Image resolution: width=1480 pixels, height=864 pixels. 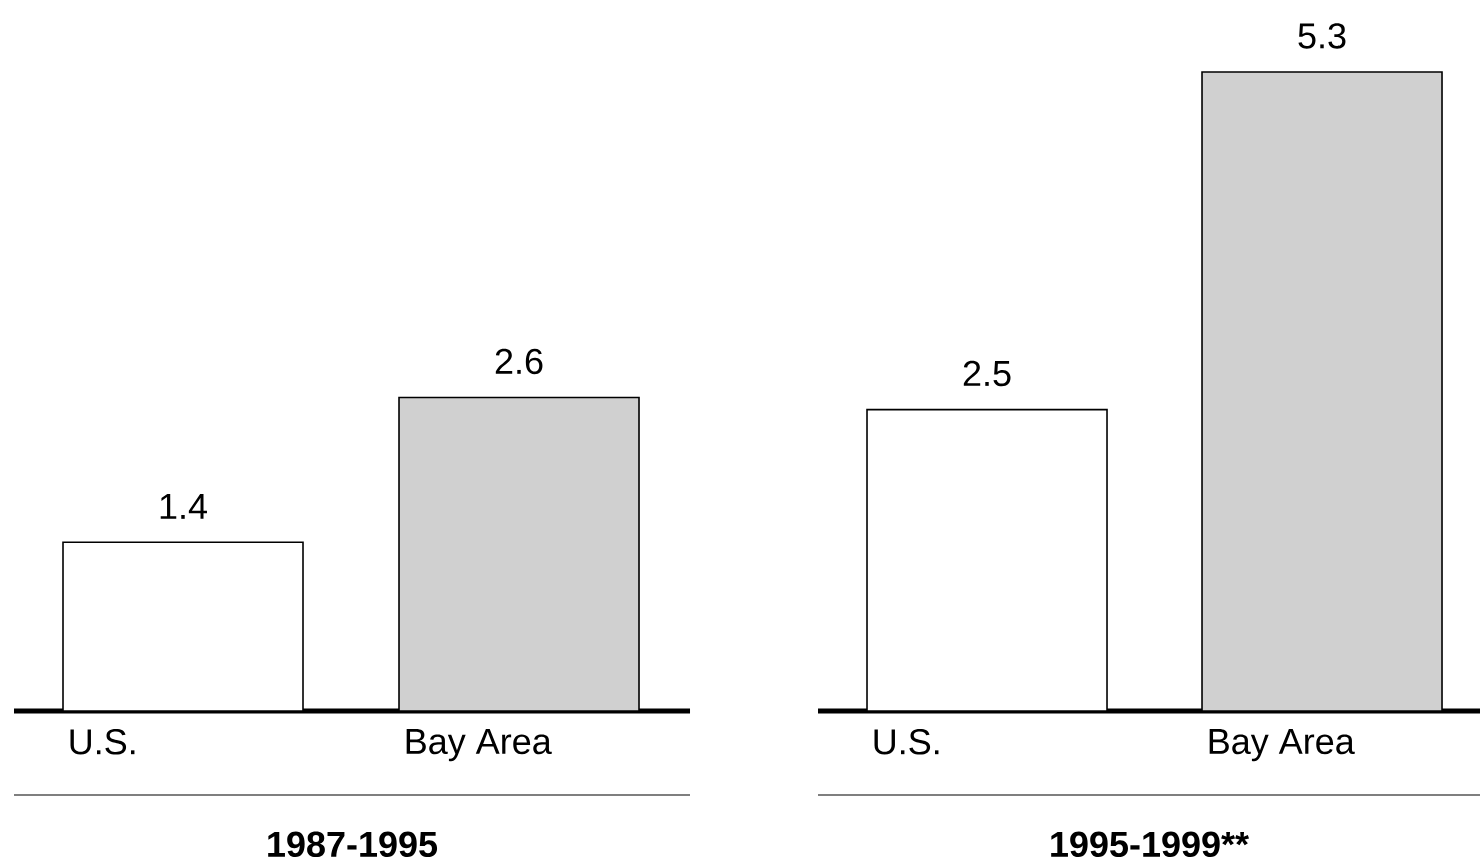 I want to click on x-axis-title: 1995-1999**, so click(x=1150, y=844).